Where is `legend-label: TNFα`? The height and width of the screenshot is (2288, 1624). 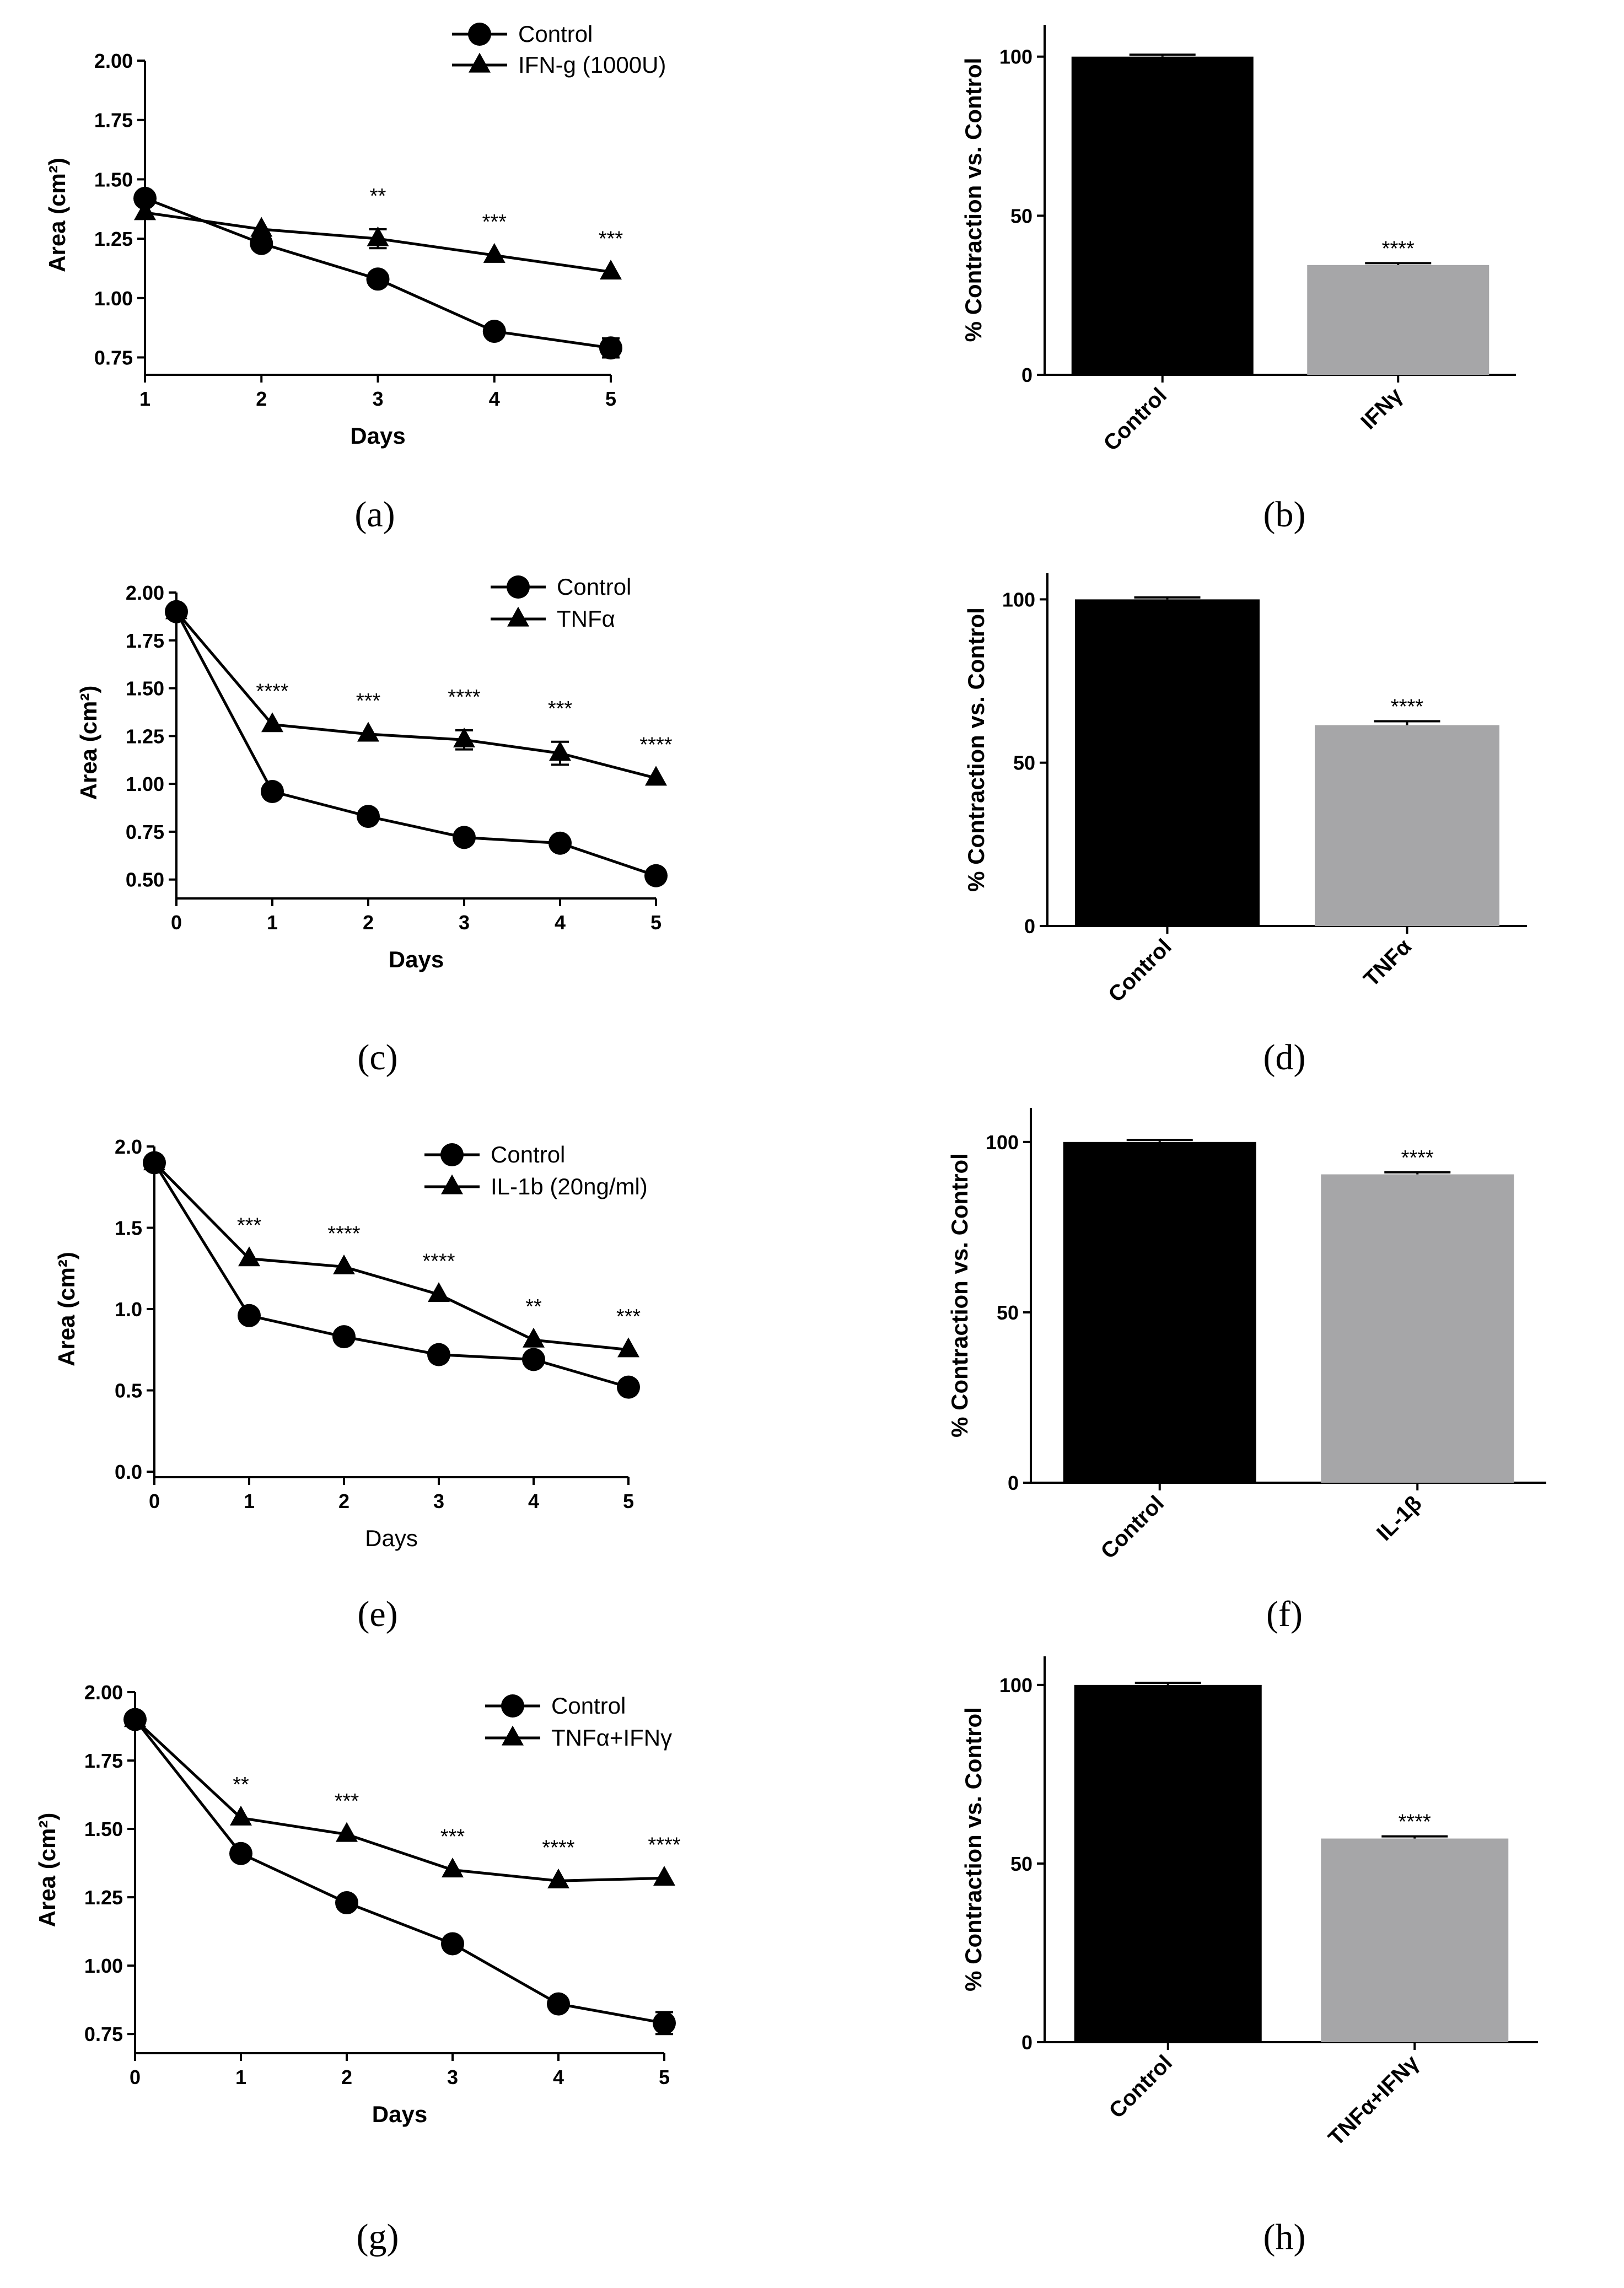
legend-label: TNFα is located at coordinates (586, 619).